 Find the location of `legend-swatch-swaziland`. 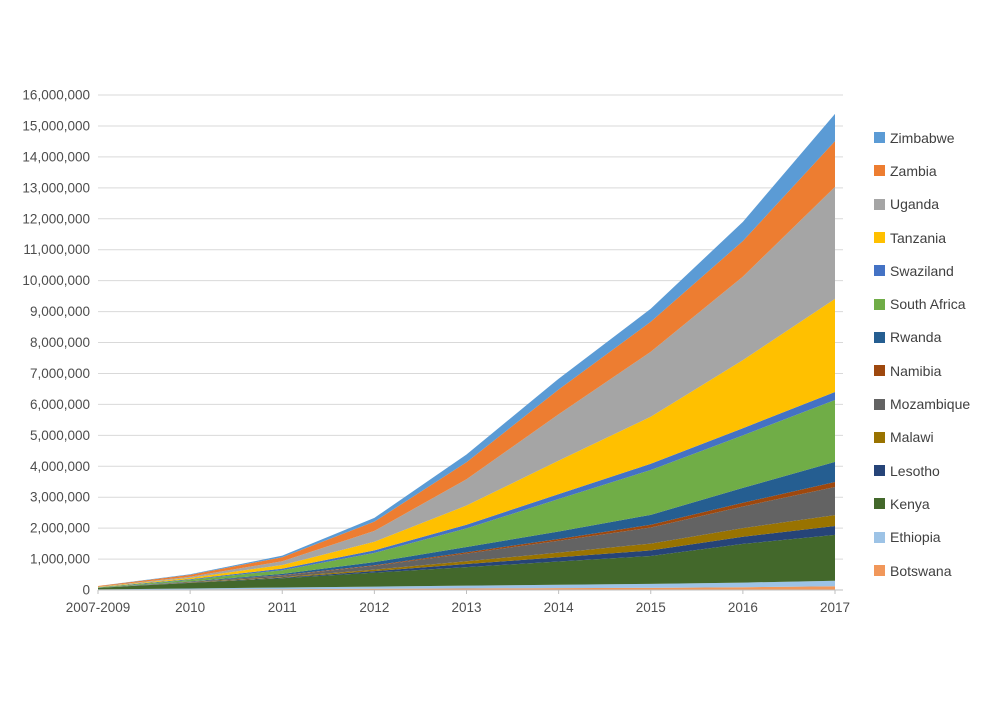

legend-swatch-swaziland is located at coordinates (879, 271).